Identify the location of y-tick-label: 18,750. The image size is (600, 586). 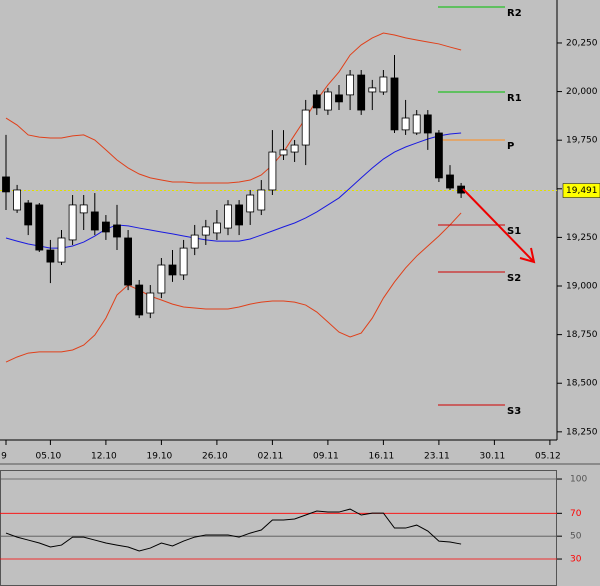
(582, 335).